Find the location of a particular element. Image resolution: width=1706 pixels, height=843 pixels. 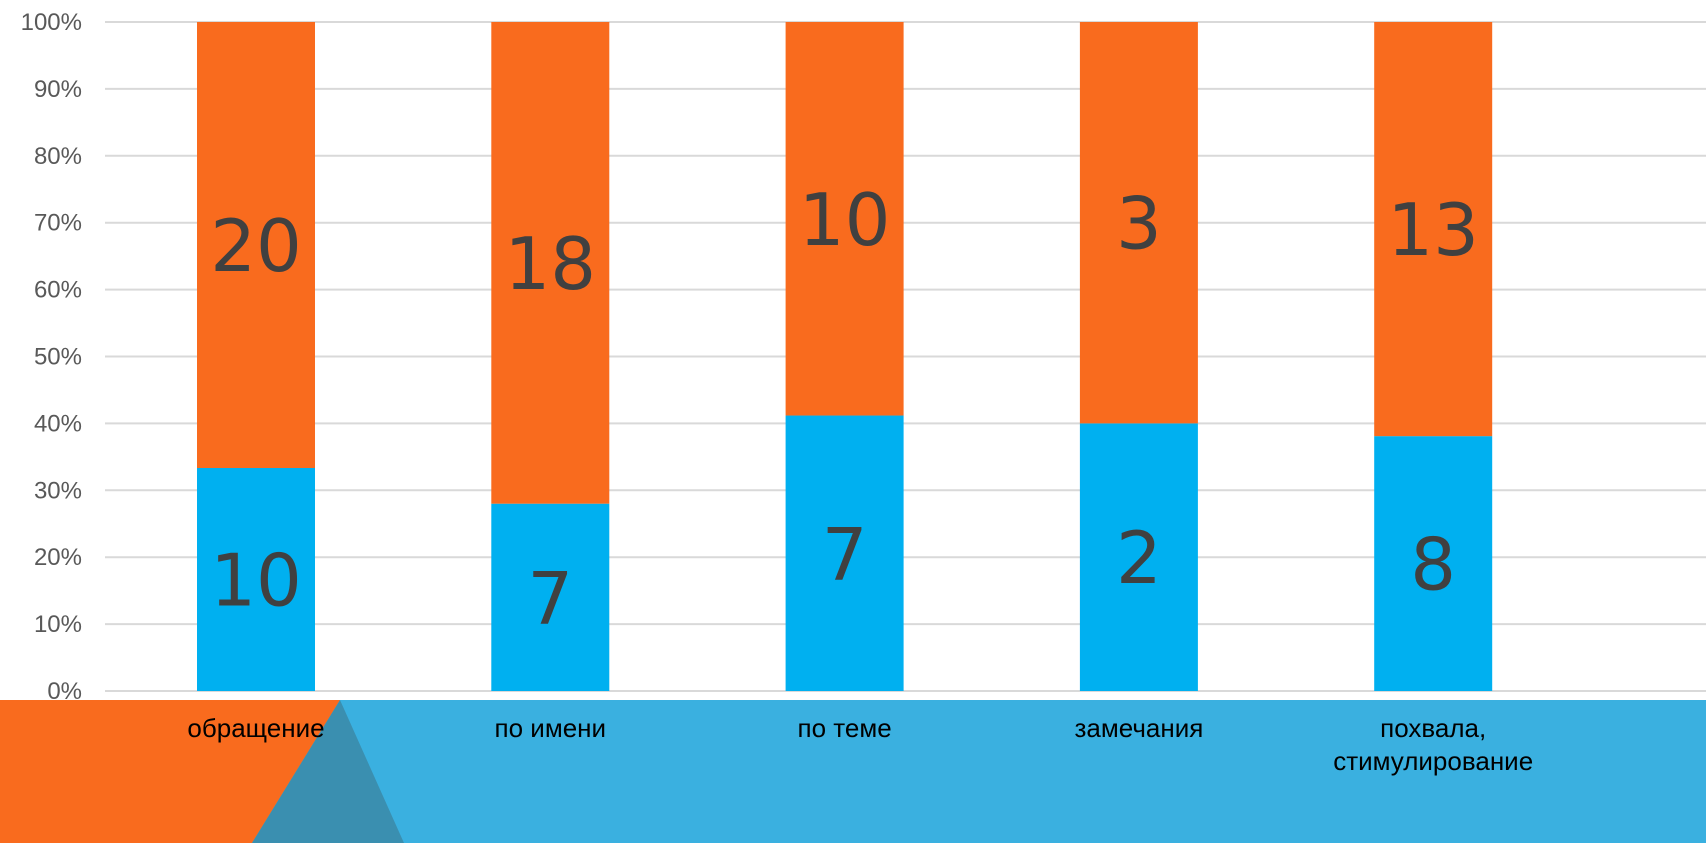

data-label: 13 is located at coordinates (1433, 230).